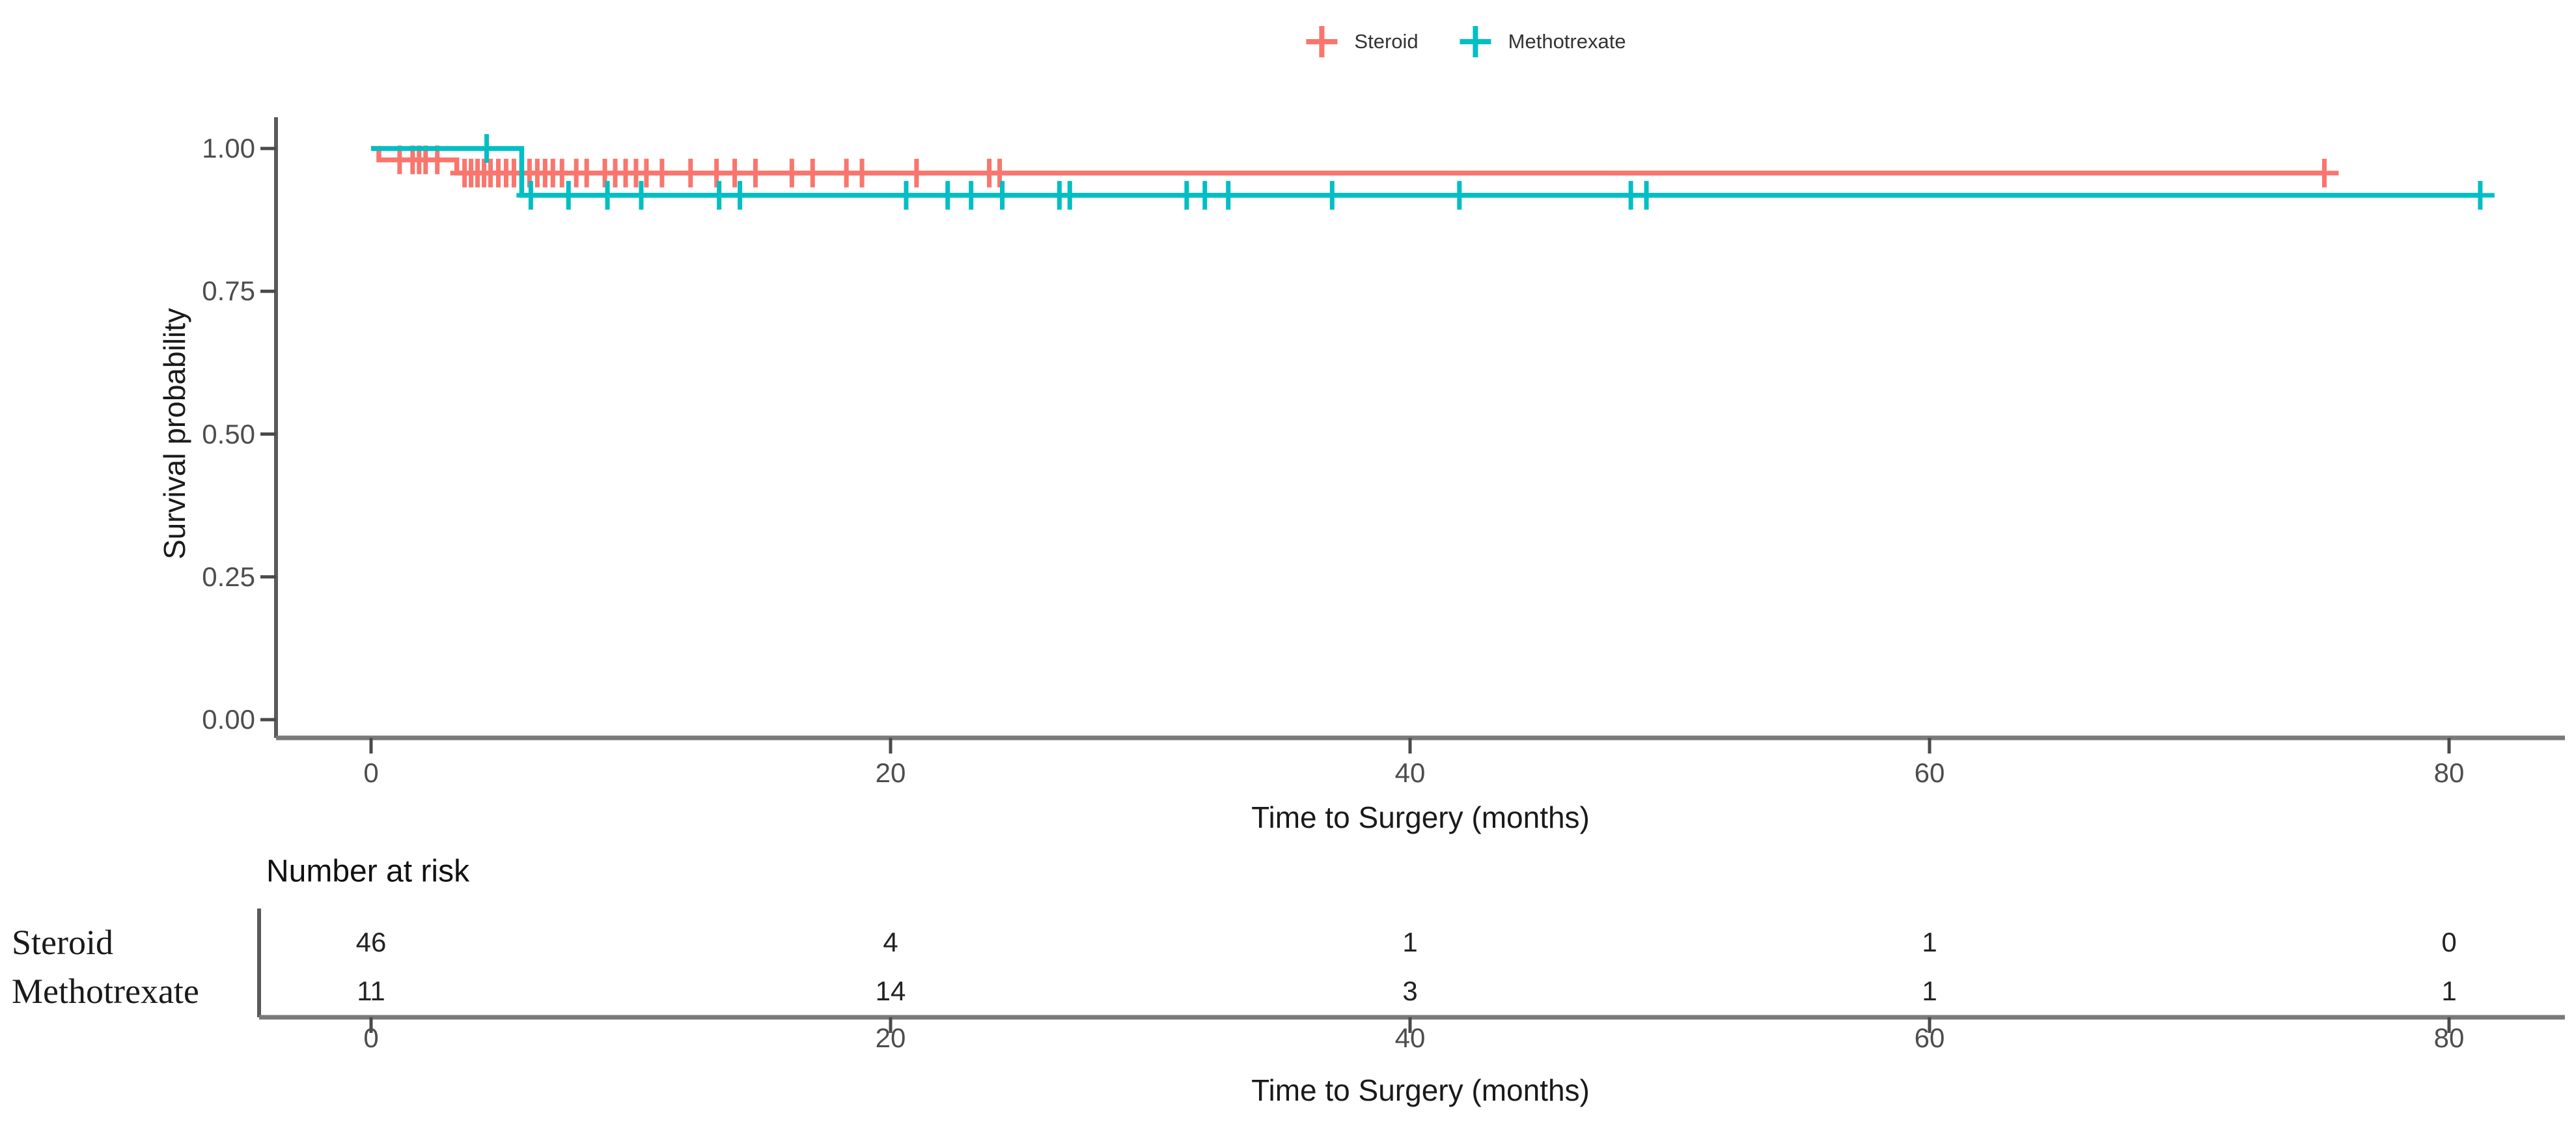 This screenshot has width=2576, height=1128. I want to click on risk-count: 14, so click(890, 991).